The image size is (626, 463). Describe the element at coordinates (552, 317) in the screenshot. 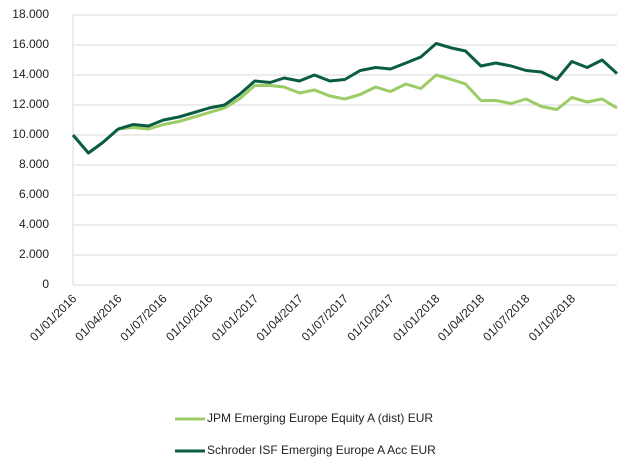

I see `x-tick-label: 01/10/2018` at that location.